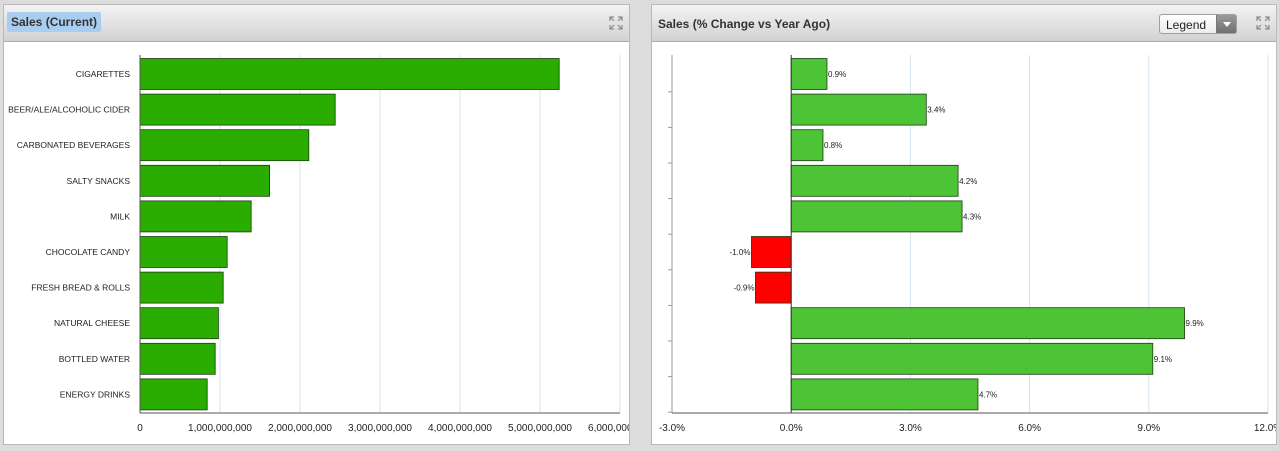  What do you see at coordinates (740, 252) in the screenshot?
I see `data-label: -1.0%` at bounding box center [740, 252].